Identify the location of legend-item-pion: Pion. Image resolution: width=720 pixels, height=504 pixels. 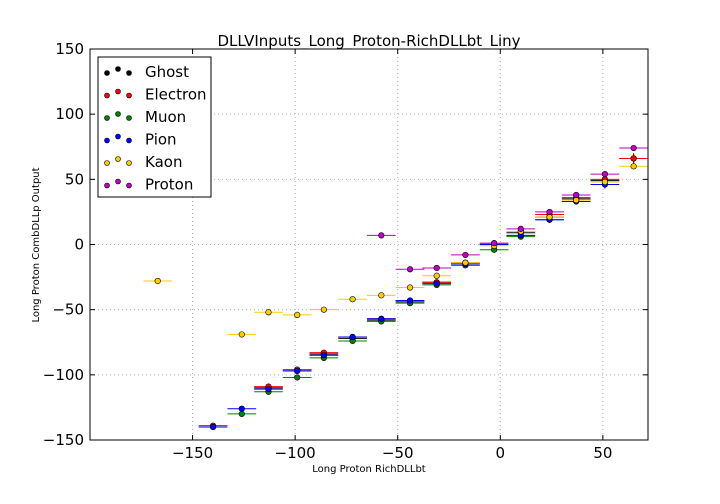
(140, 140).